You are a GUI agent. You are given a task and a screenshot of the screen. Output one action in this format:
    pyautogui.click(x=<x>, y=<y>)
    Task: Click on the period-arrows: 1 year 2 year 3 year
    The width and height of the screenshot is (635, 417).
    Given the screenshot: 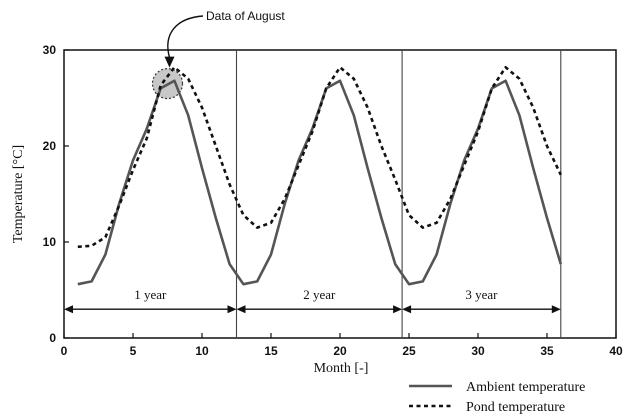 What is the action you would take?
    pyautogui.click(x=312, y=300)
    